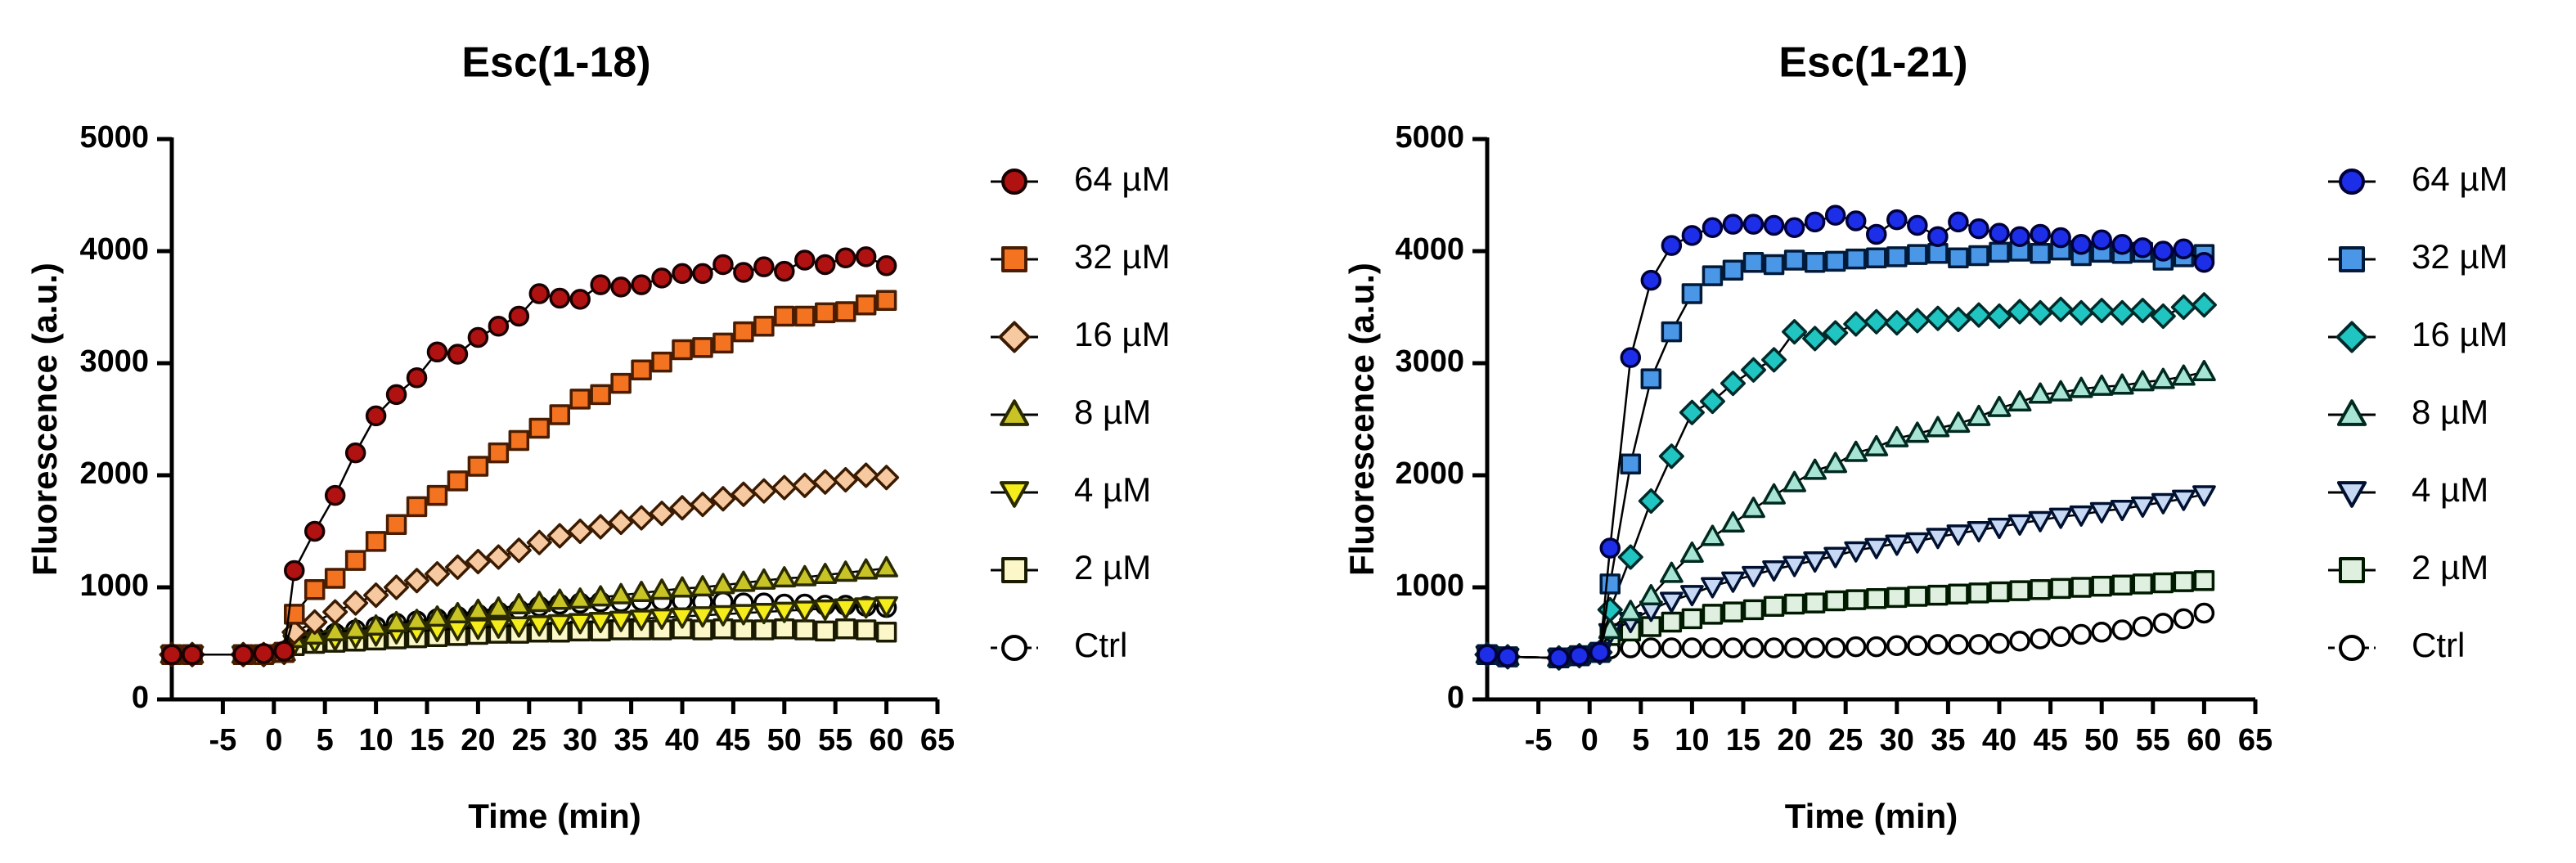 The height and width of the screenshot is (863, 2576). What do you see at coordinates (1071, 489) in the screenshot?
I see `legend-item: 4 µM` at bounding box center [1071, 489].